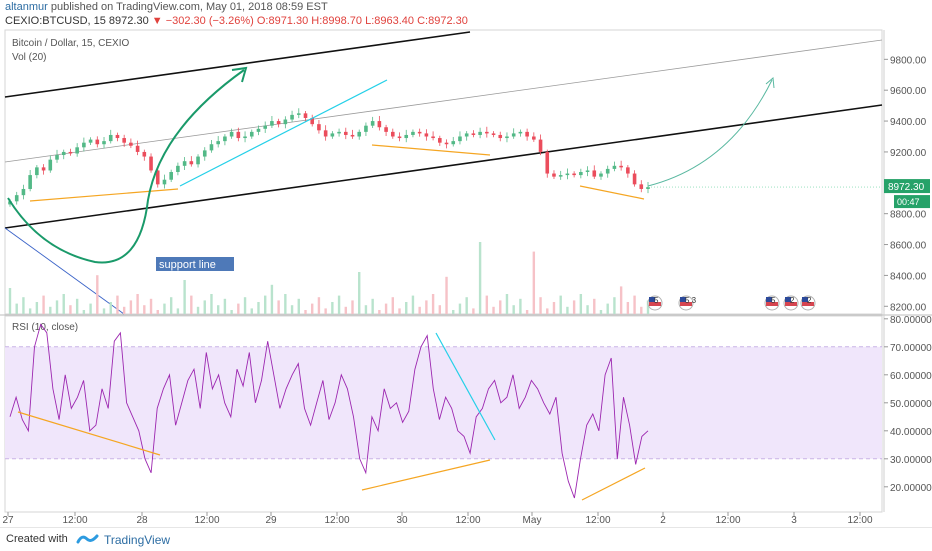 This screenshot has height=551, width=932. What do you see at coordinates (157, 21) in the screenshot?
I see `down-triangle-icon: ▼` at bounding box center [157, 21].